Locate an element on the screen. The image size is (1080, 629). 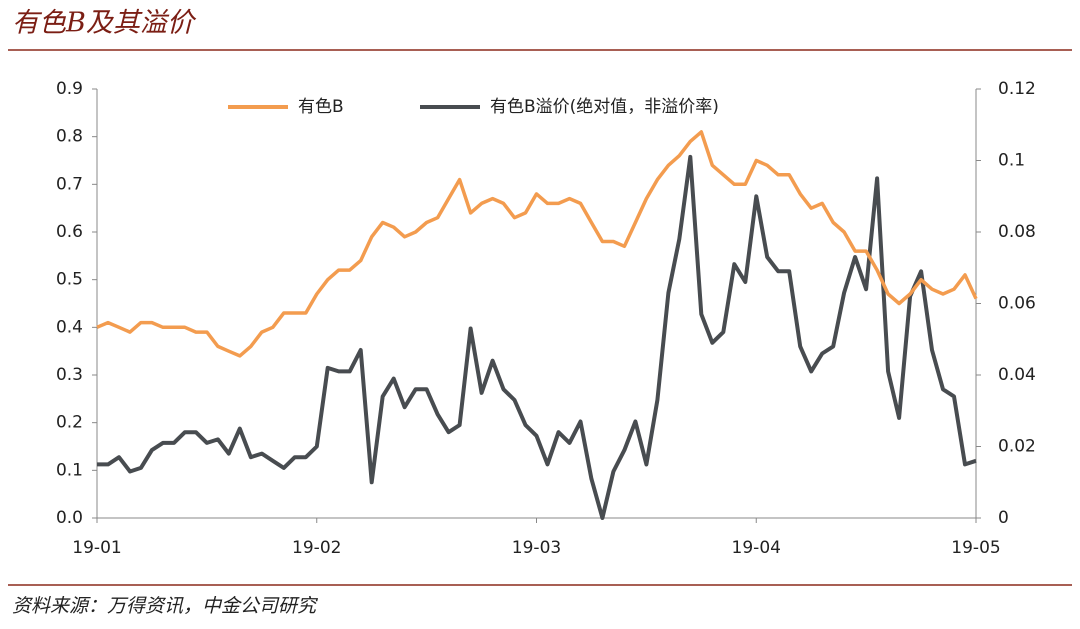
y-tick-label: 0.0 is located at coordinates (69, 518).